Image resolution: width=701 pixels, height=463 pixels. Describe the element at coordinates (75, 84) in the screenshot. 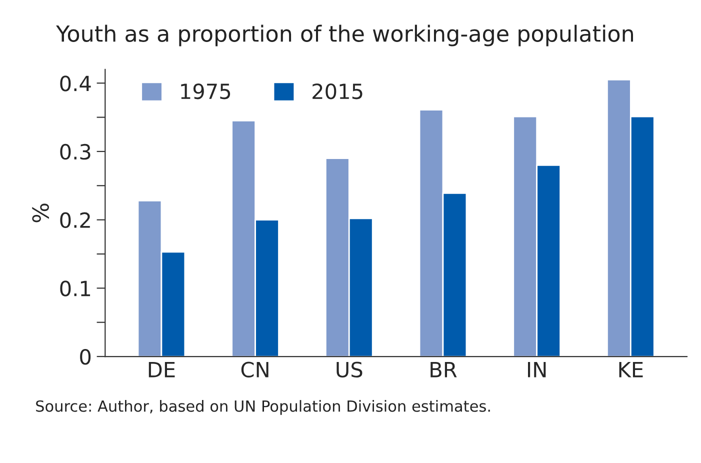

I see `y-tick-label: 0.4` at that location.